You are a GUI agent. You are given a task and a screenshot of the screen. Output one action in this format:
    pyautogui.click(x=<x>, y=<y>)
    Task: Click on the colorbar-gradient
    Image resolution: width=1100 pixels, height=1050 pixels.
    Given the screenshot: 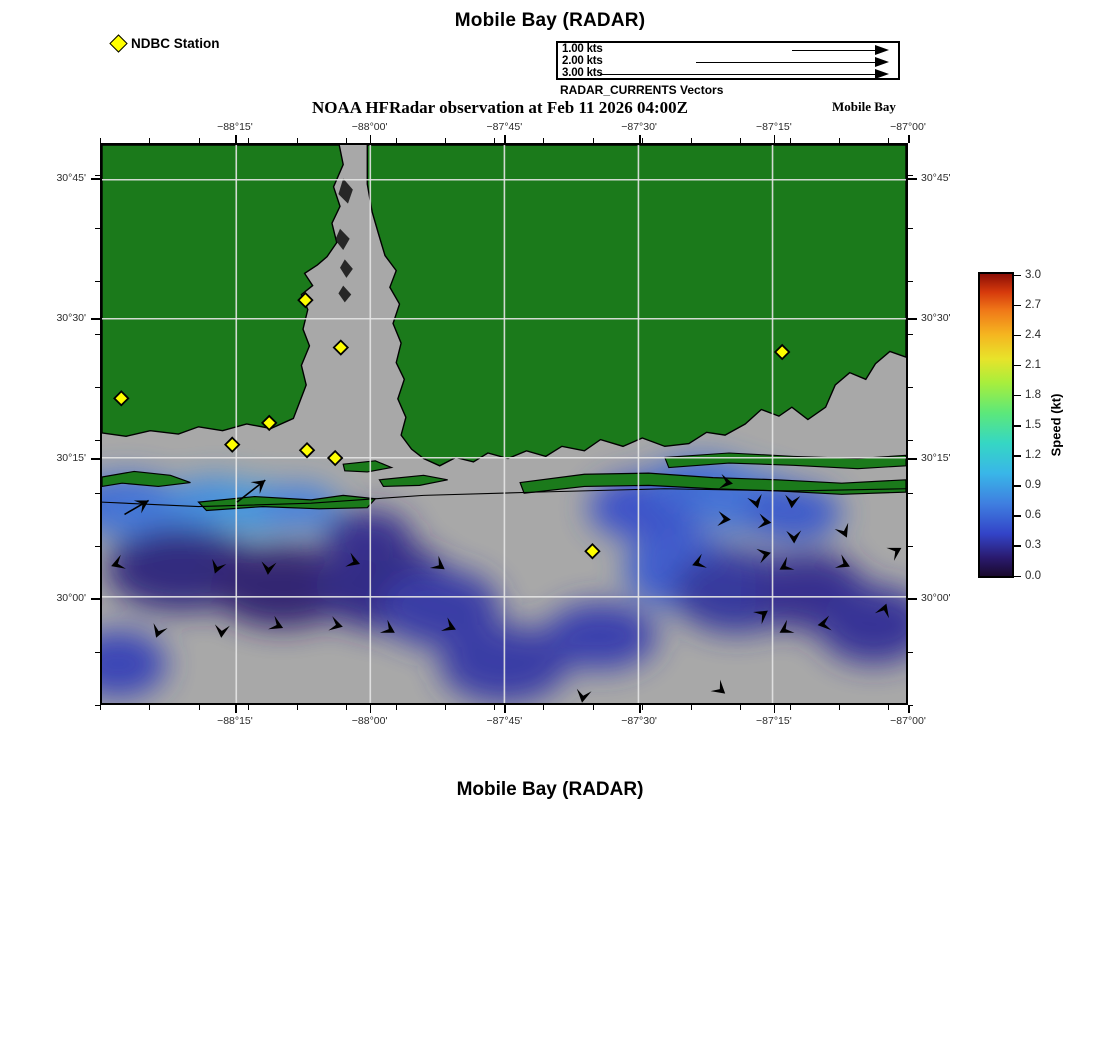 What is the action you would take?
    pyautogui.click(x=996, y=425)
    